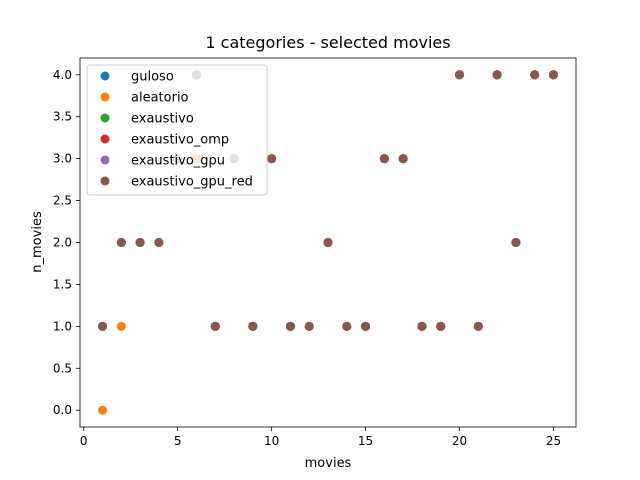  I want to click on legend-entry: exaustivo, so click(147, 119).